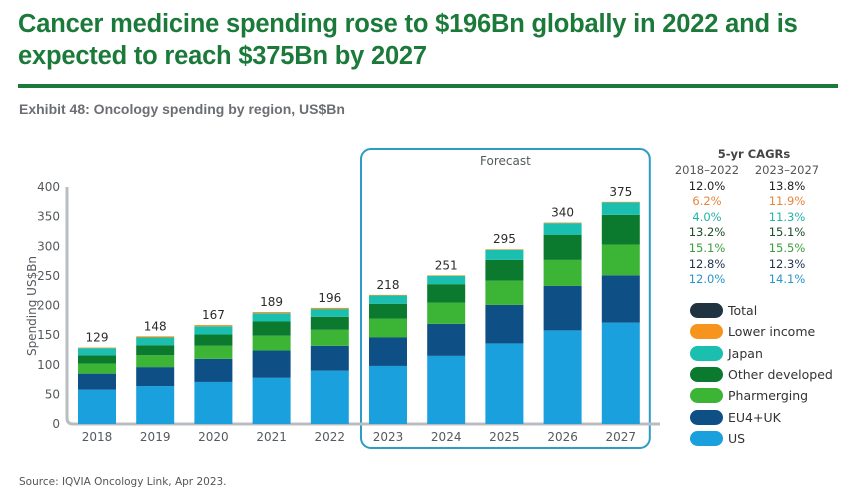 Image resolution: width=866 pixels, height=497 pixels. I want to click on x-tick-labels: 2018 2019 2020 2021 2022 2023 2024 2025 2026 2027, so click(359, 437).